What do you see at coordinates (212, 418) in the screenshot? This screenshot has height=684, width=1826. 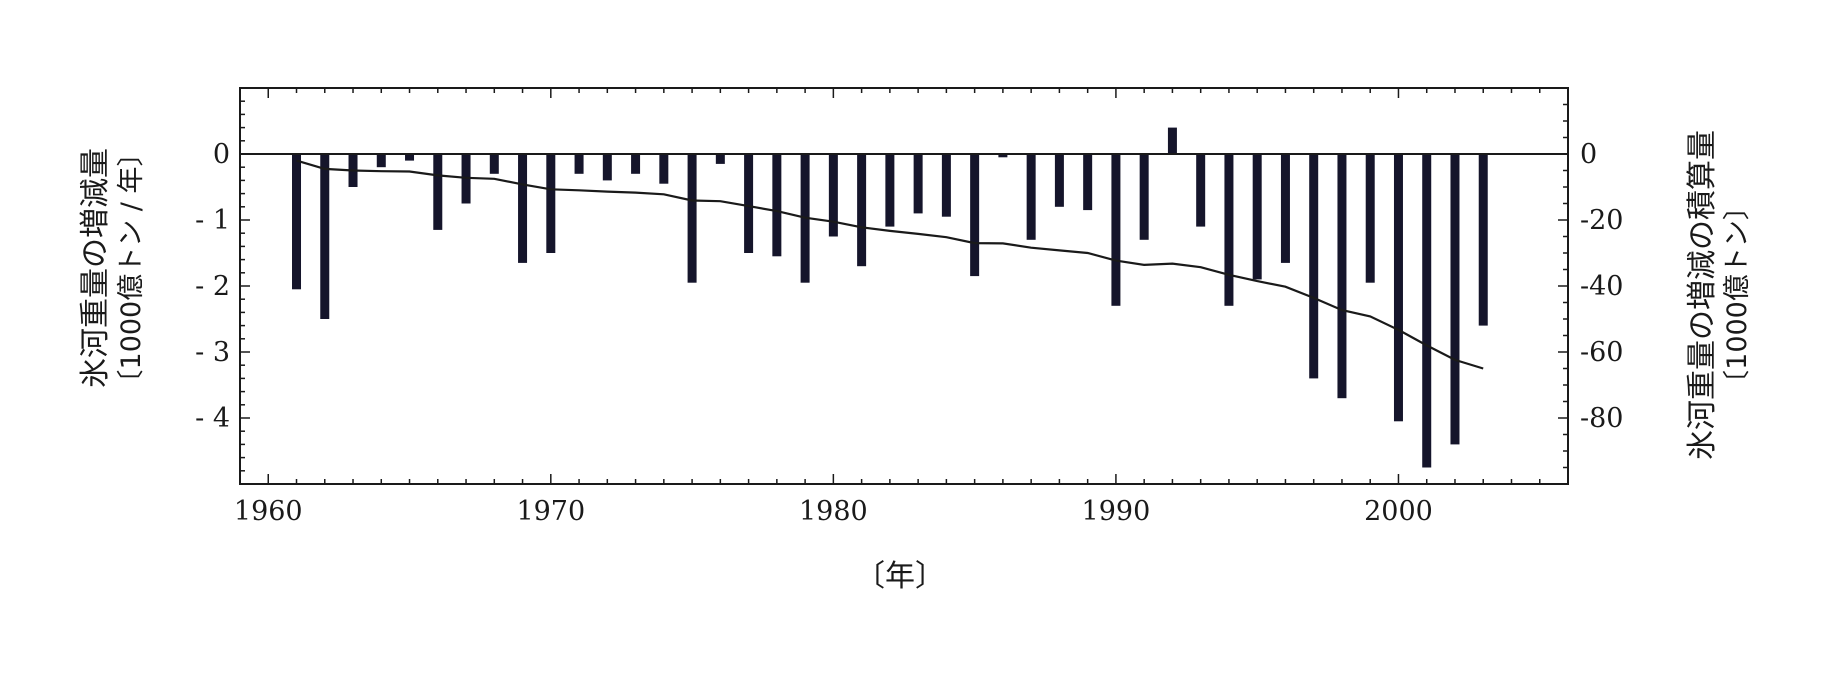 I see `yl-tick-label-4: - 4` at bounding box center [212, 418].